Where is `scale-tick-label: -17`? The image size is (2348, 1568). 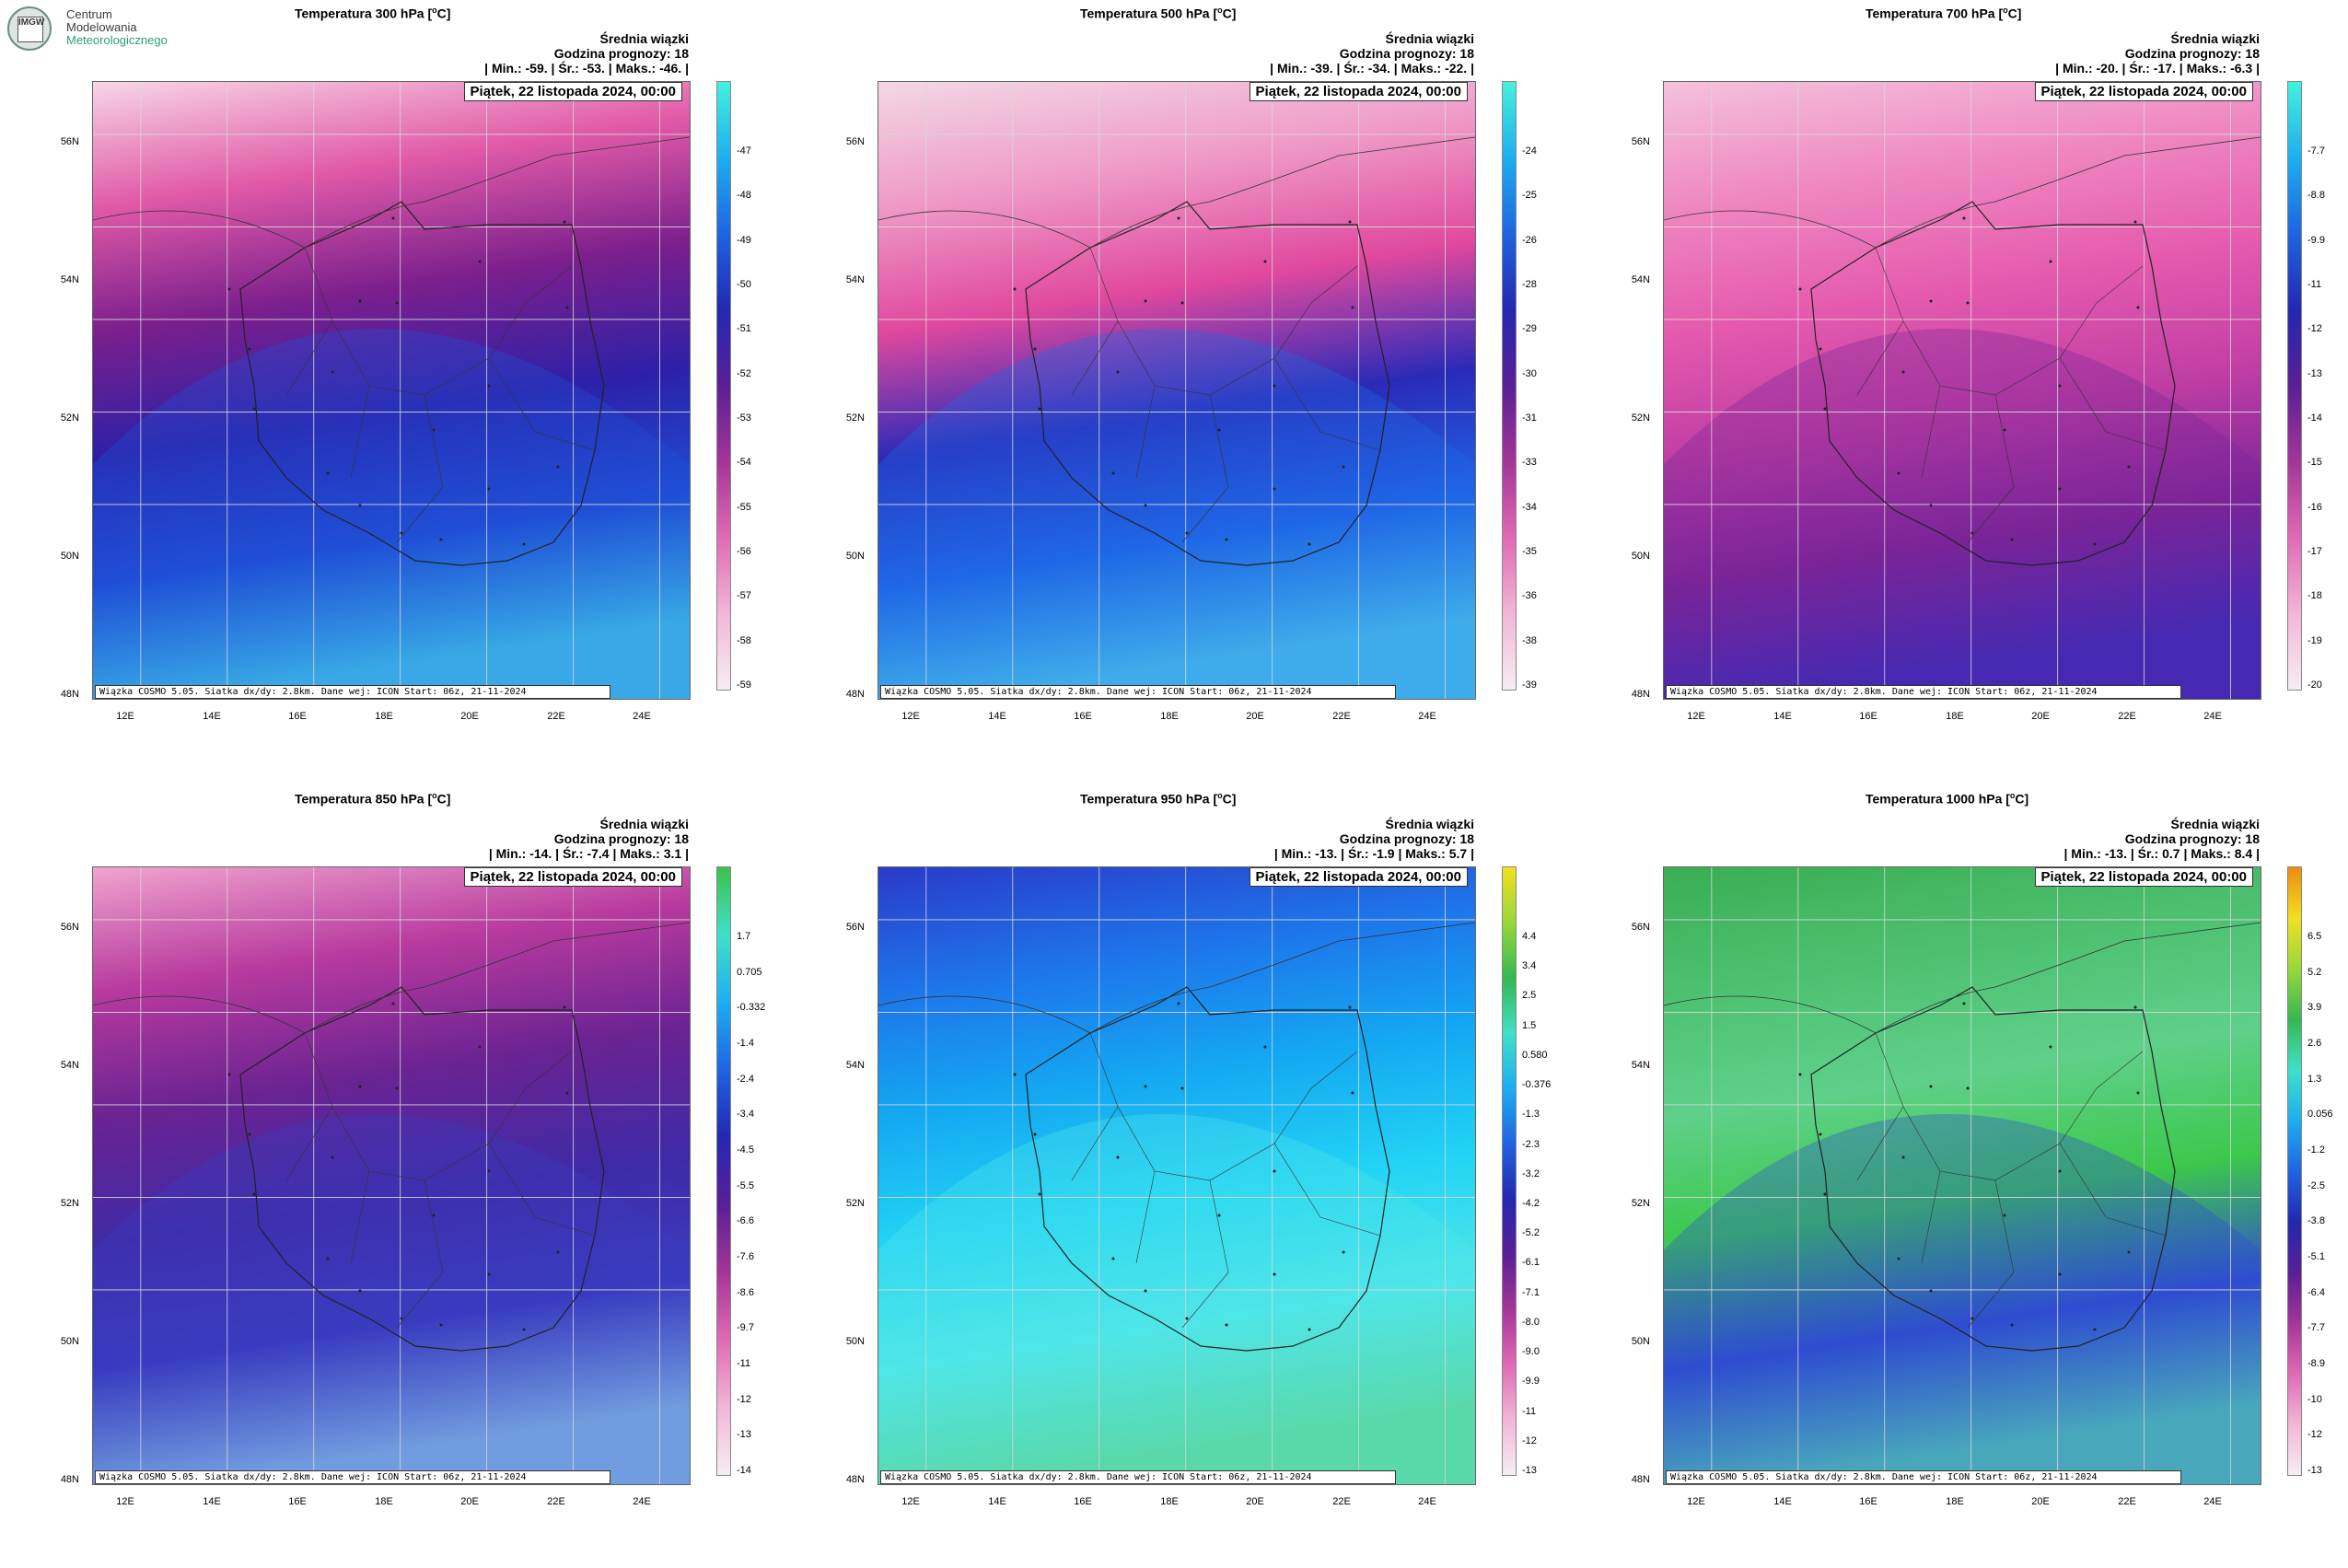
scale-tick-label: -17 is located at coordinates (2314, 551).